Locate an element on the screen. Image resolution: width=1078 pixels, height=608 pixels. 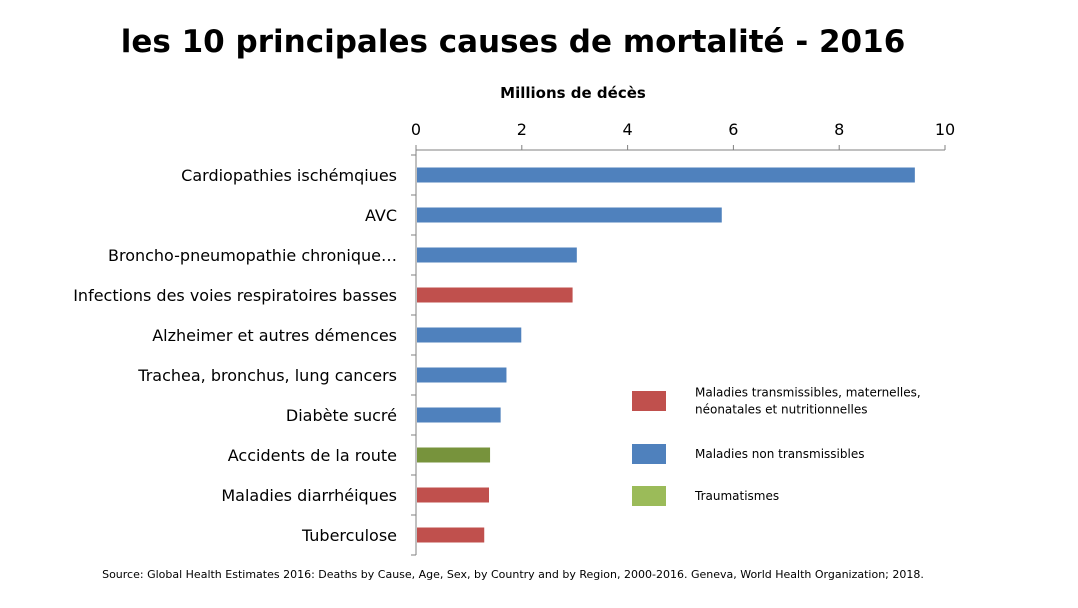
x-axis: 0 2 4 6 8 10 is located at coordinates (683, 135).